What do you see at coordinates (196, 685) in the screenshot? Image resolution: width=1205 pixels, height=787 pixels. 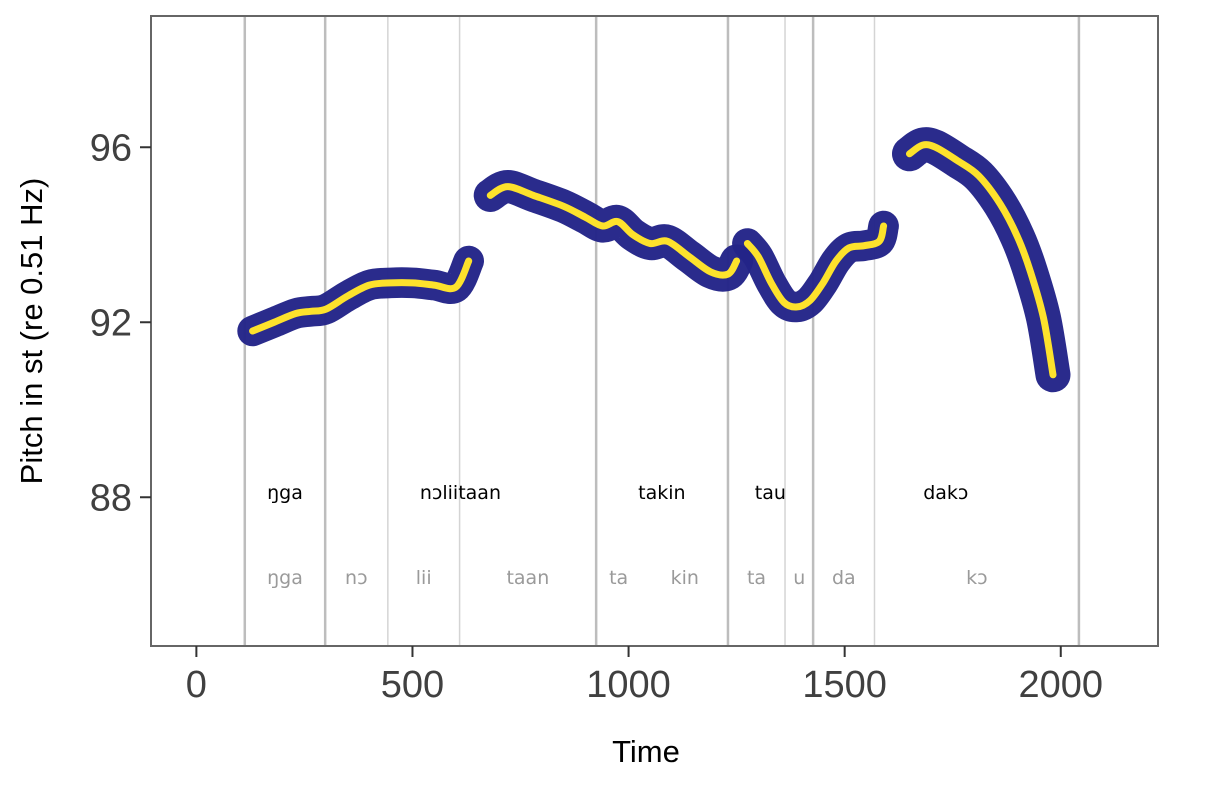 I see `x-tick-label: 0` at bounding box center [196, 685].